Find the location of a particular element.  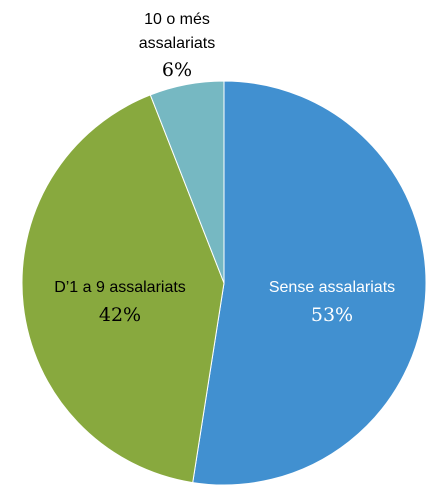

slice-label-sense-assalariats: Sense assalariats is located at coordinates (332, 287).